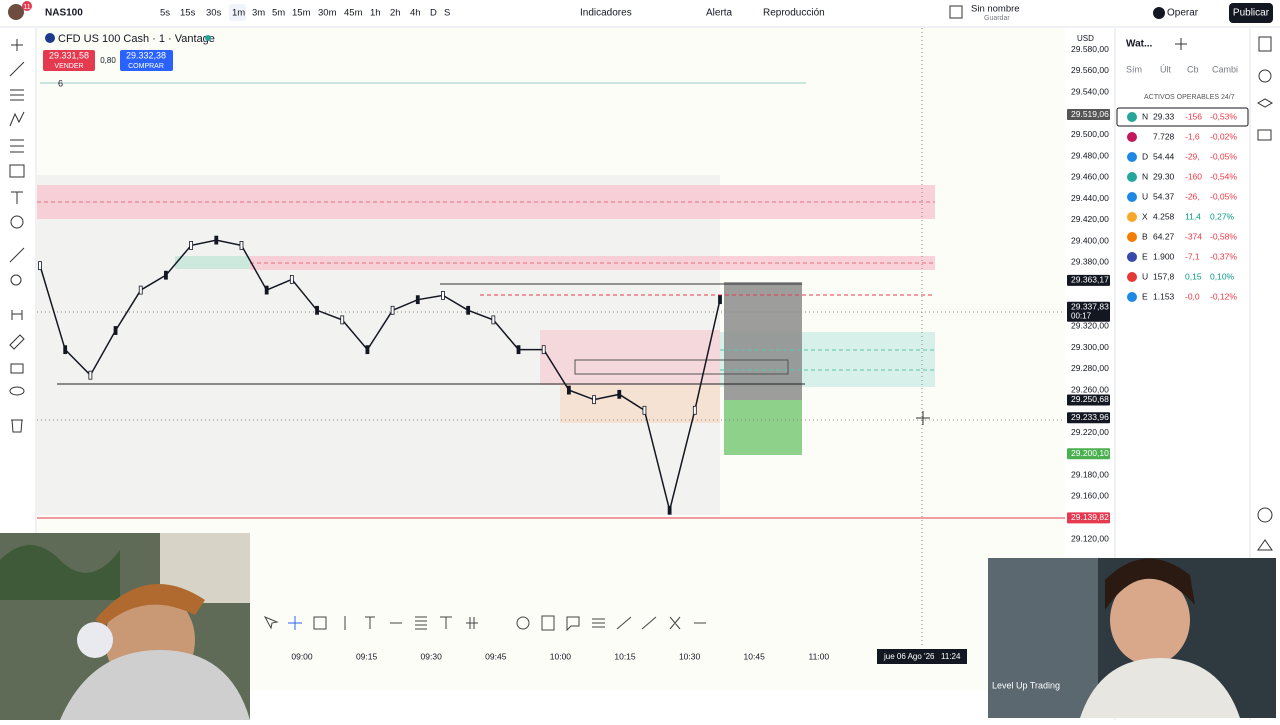 The height and width of the screenshot is (725, 1280). Describe the element at coordinates (1164, 116) in the screenshot. I see `last: 29.33` at that location.